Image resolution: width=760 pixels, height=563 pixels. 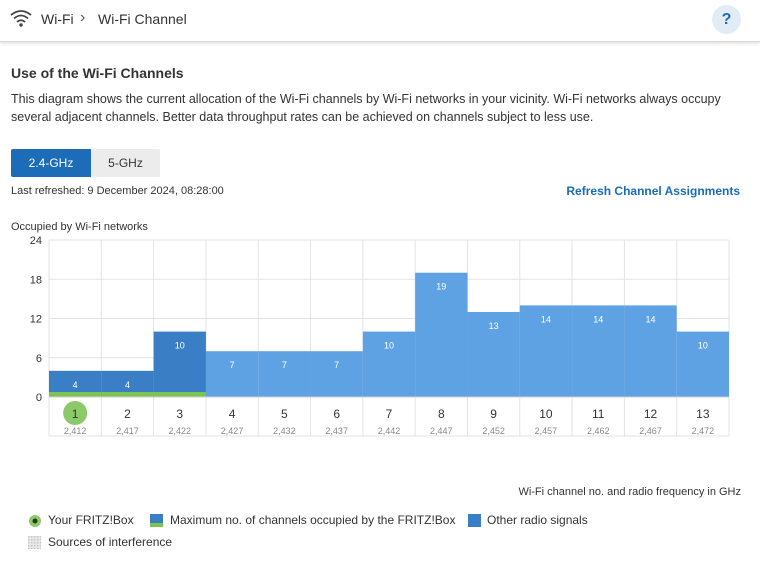 What do you see at coordinates (36, 280) in the screenshot?
I see `y-tick-label: 18` at bounding box center [36, 280].